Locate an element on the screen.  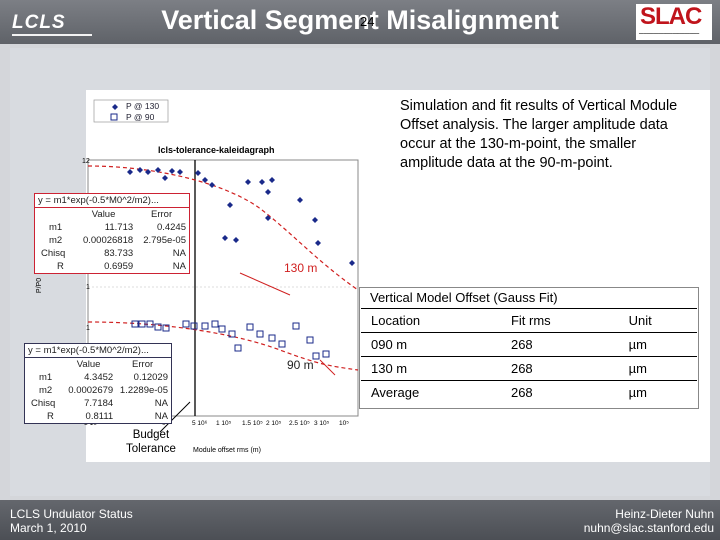
fit-bottom-error: 1.2289e-05 is located at coordinates (143, 390).